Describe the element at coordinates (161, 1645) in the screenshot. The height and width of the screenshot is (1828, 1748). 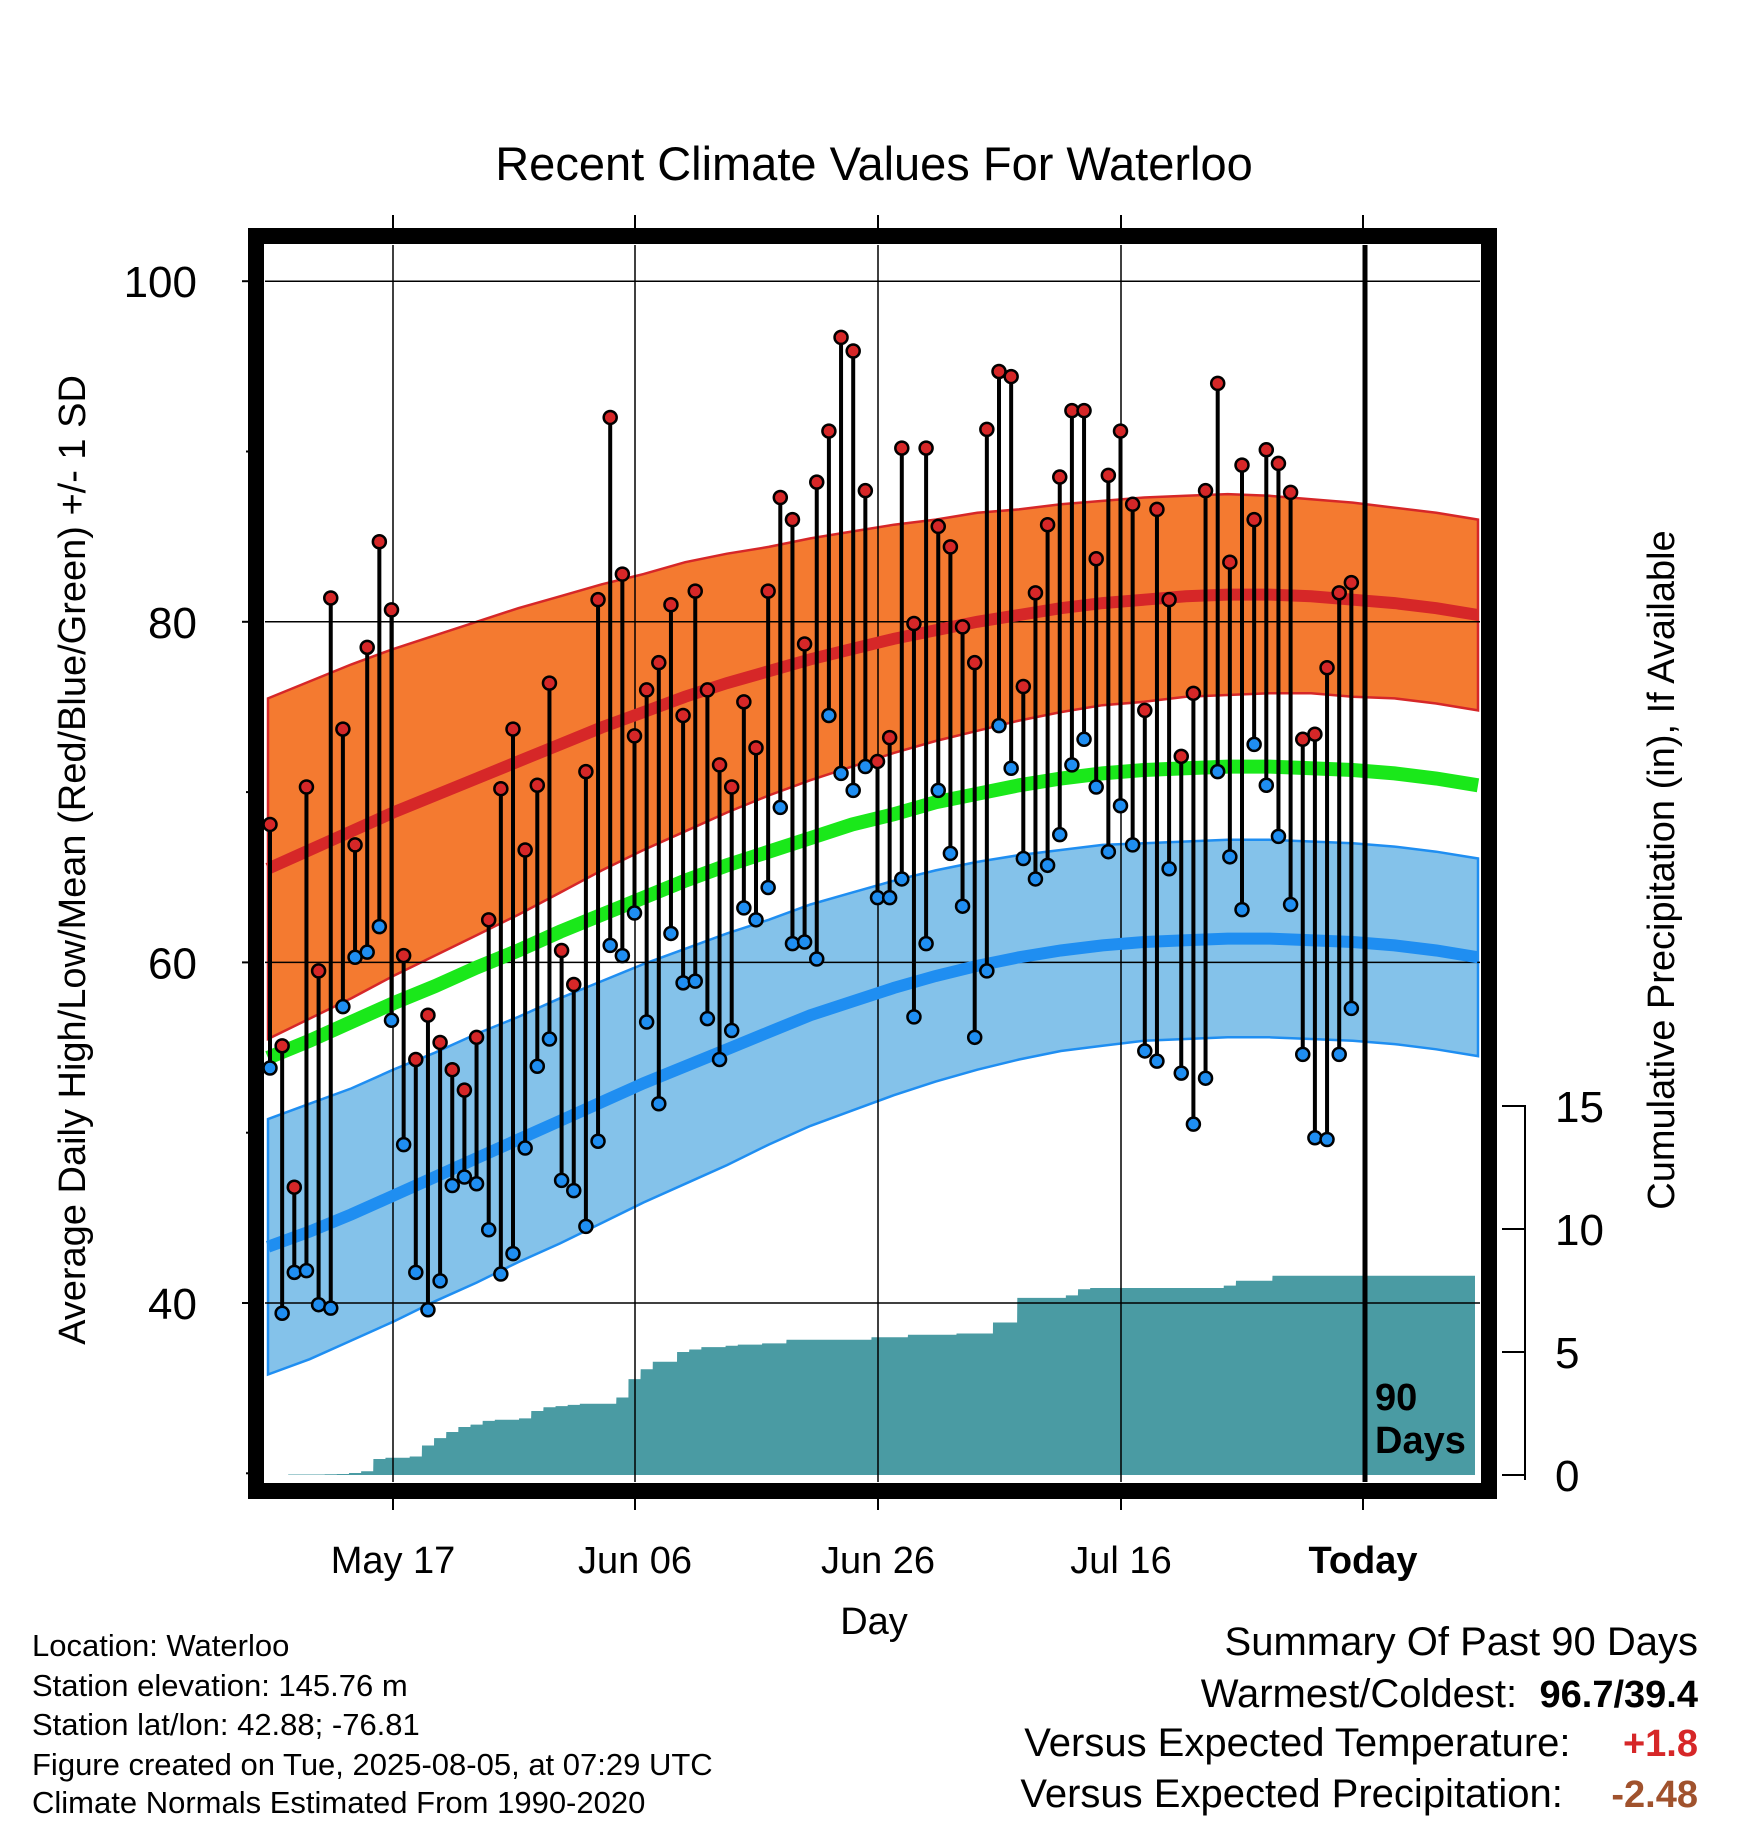
I see `footer-location: Location: Waterloo` at that location.